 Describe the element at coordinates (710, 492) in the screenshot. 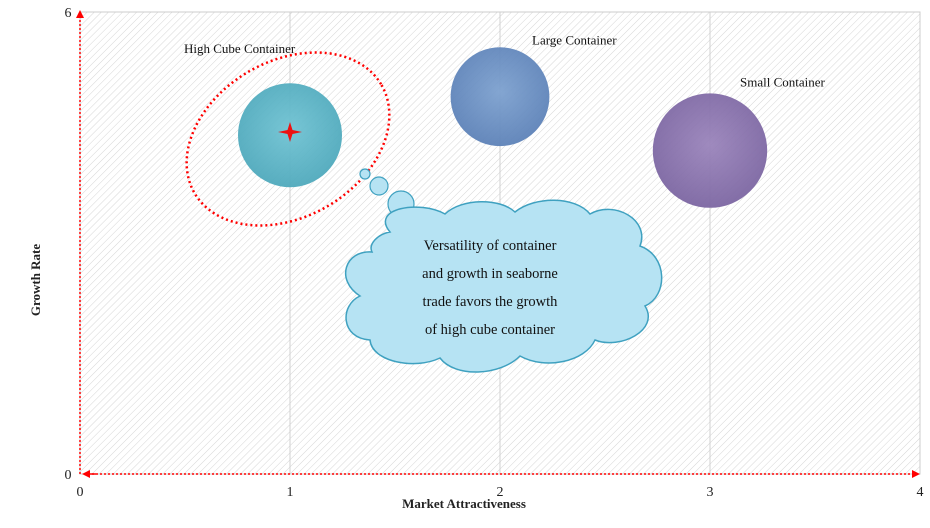

I see `x-tick-label: 3` at that location.